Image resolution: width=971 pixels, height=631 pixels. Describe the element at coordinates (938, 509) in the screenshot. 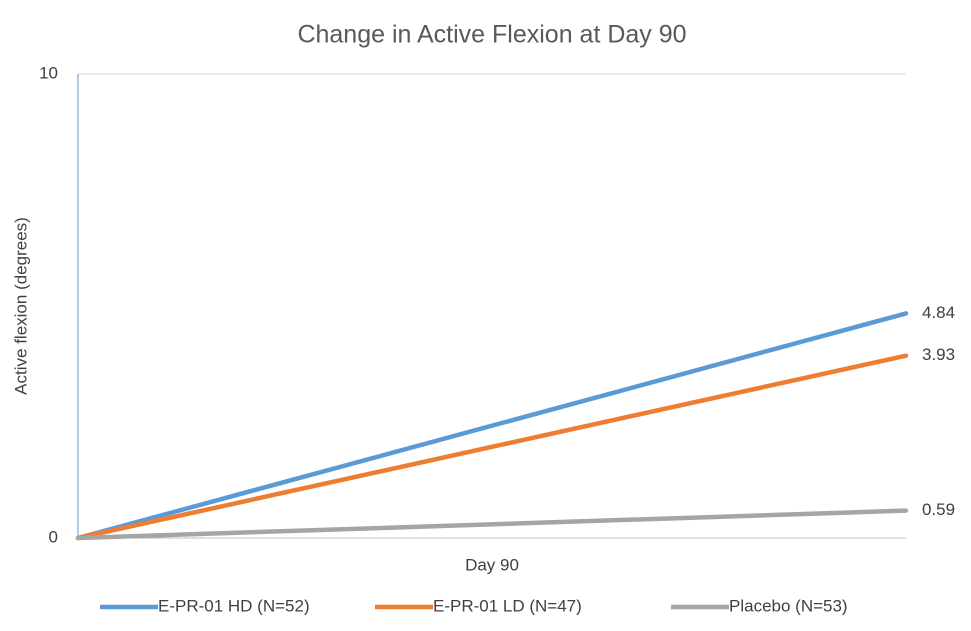

I see `data-label: 0.59` at that location.